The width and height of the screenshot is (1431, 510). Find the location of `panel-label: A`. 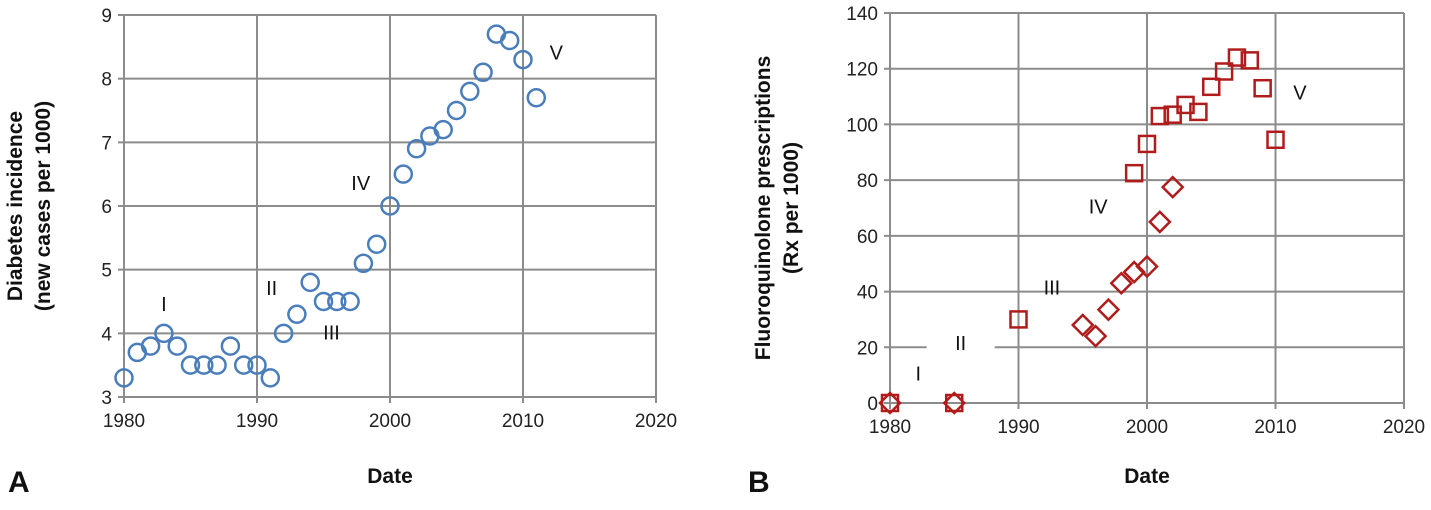

panel-label: A is located at coordinates (19, 482).